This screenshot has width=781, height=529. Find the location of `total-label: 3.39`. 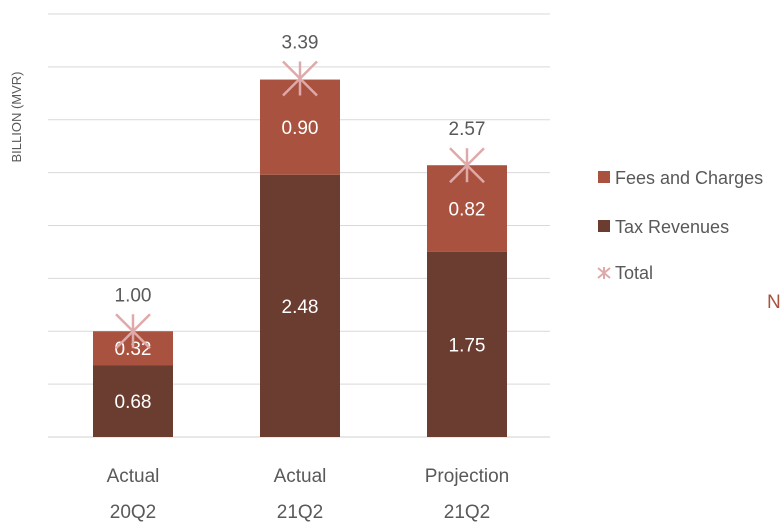

total-label: 3.39 is located at coordinates (300, 43).